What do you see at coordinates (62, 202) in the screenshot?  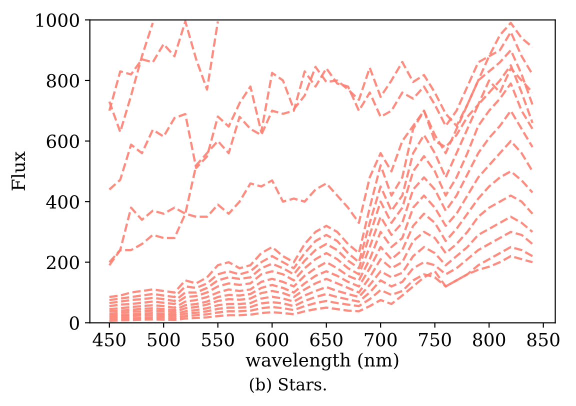 I see `y-tick-label: 400` at bounding box center [62, 202].